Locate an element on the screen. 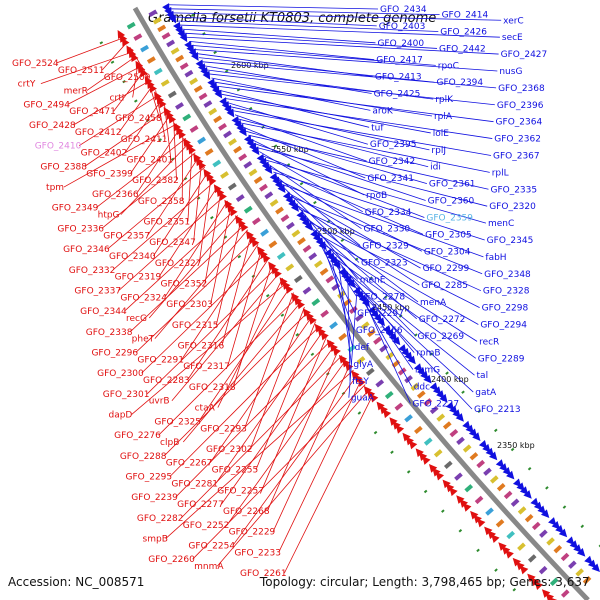 The height and width of the screenshot is (600, 600). gene-label: GFO_2361 is located at coordinates (452, 185).